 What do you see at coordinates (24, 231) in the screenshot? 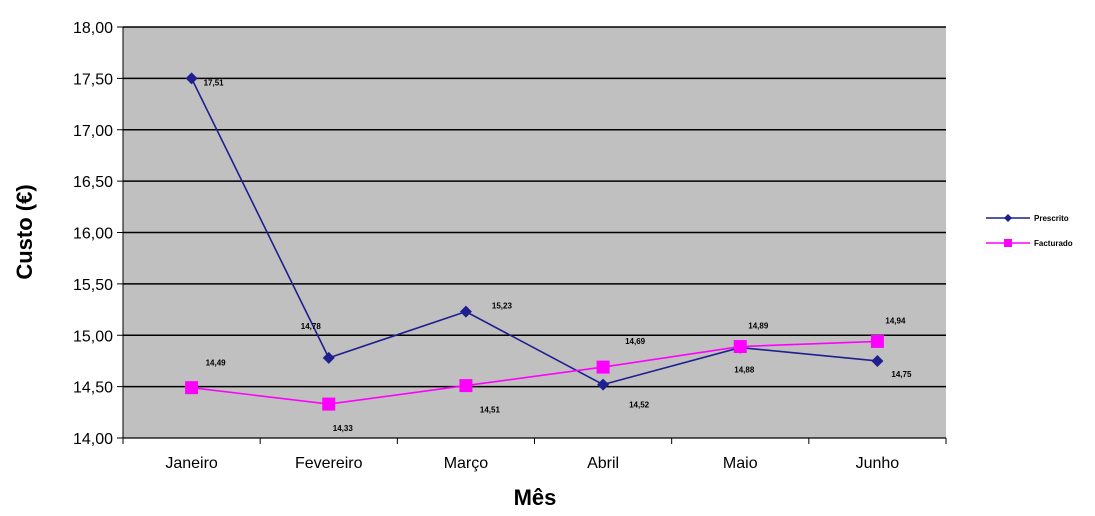
I see `y-axis-title: Custo (€)` at bounding box center [24, 231].